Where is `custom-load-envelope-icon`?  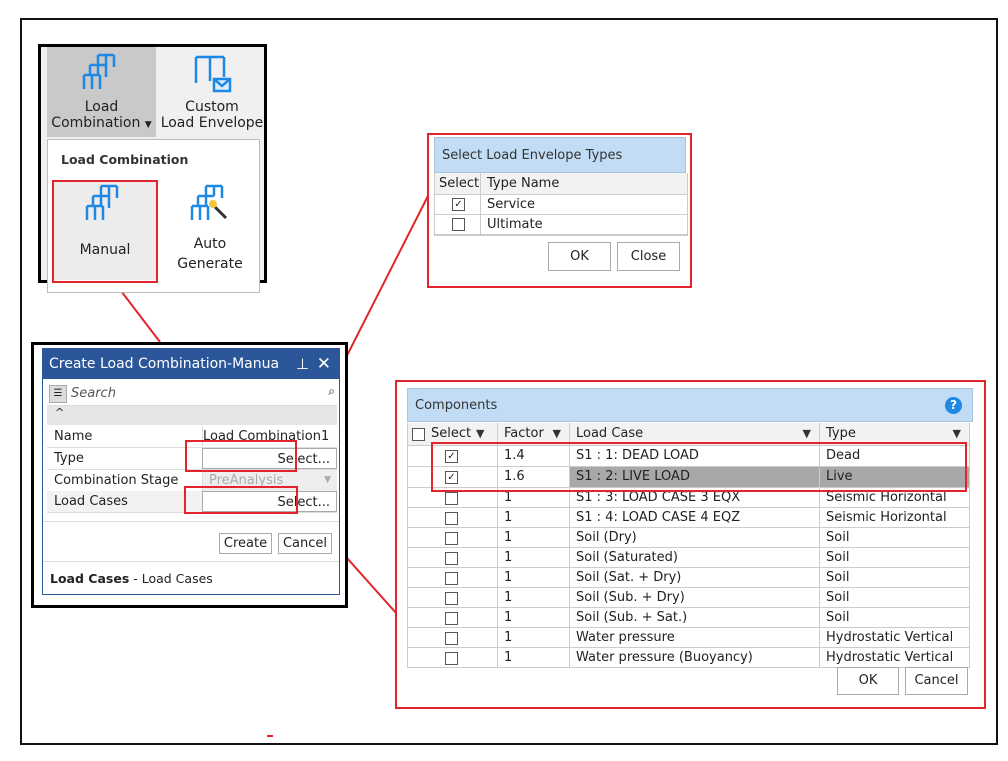
custom-load-envelope-icon is located at coordinates (213, 74).